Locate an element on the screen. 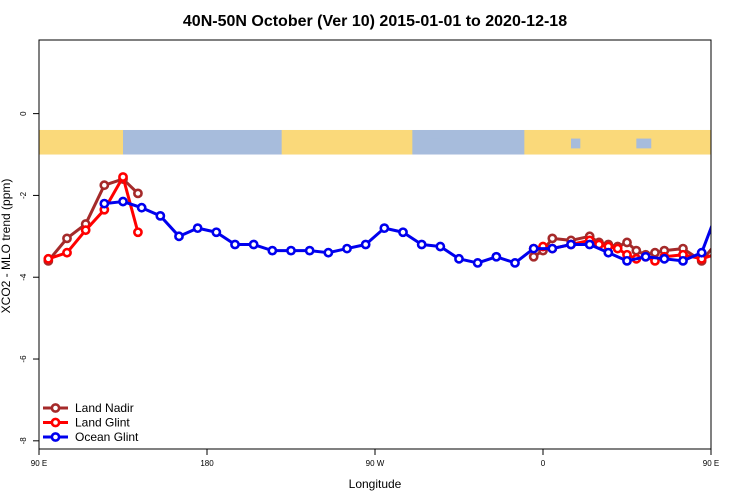  x-tick-label: 0 is located at coordinates (543, 463).